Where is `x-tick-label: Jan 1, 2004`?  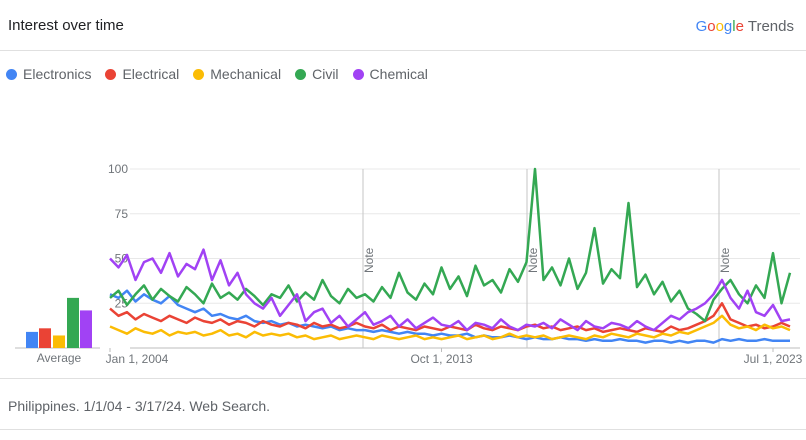
x-tick-label: Jan 1, 2004 is located at coordinates (137, 359).